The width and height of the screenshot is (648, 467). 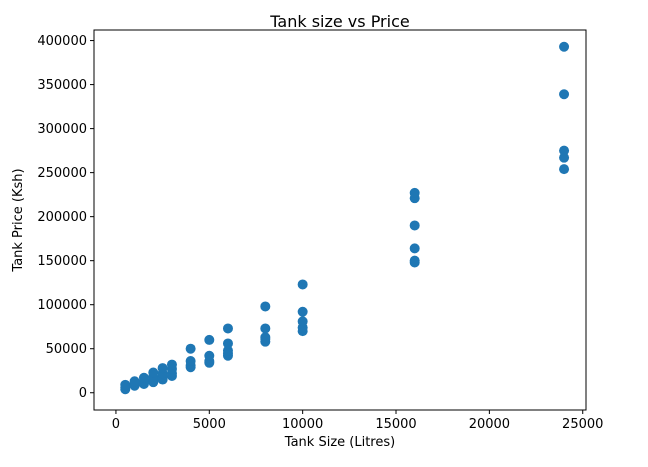 What do you see at coordinates (339, 442) in the screenshot?
I see `x-axis-label: Tank Size (Litres)` at bounding box center [339, 442].